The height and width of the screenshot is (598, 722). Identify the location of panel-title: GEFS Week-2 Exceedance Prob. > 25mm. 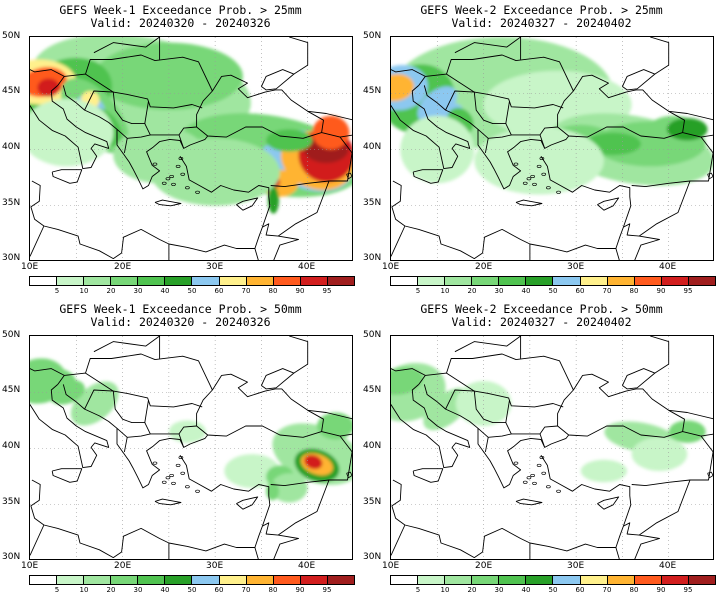
(541, 10).